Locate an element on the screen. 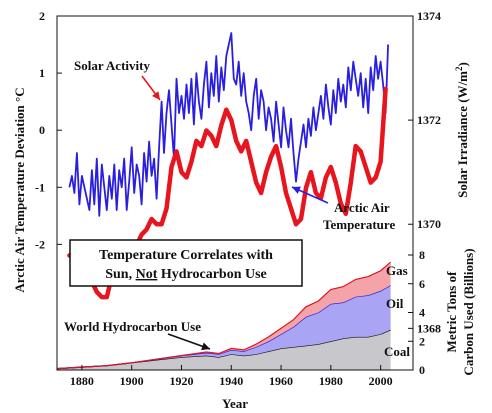  y-right-top-tick-label: 1368 is located at coordinates (429, 328).